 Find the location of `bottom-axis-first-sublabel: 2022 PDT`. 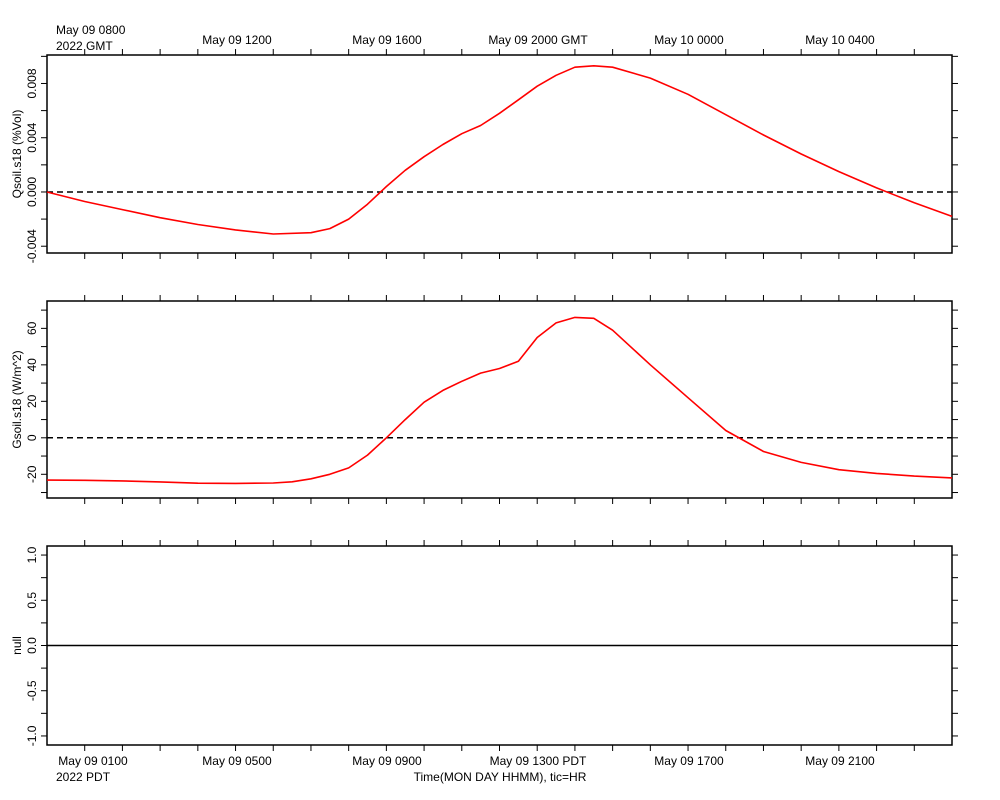

bottom-axis-first-sublabel: 2022 PDT is located at coordinates (83, 777).